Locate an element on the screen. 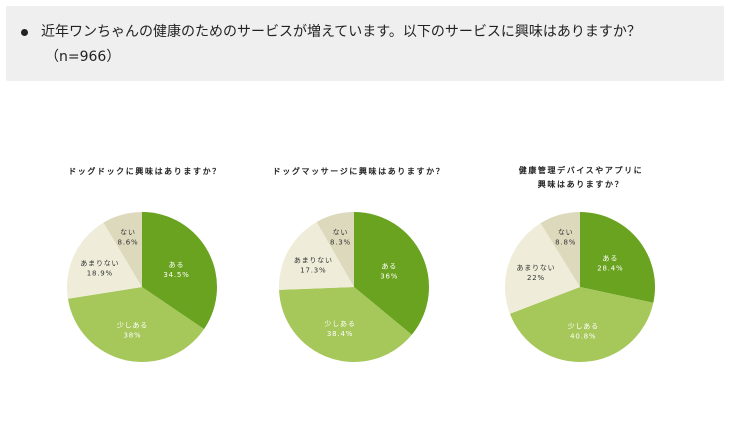 The image size is (733, 422). slice-value-amari: 17.3% is located at coordinates (313, 270).